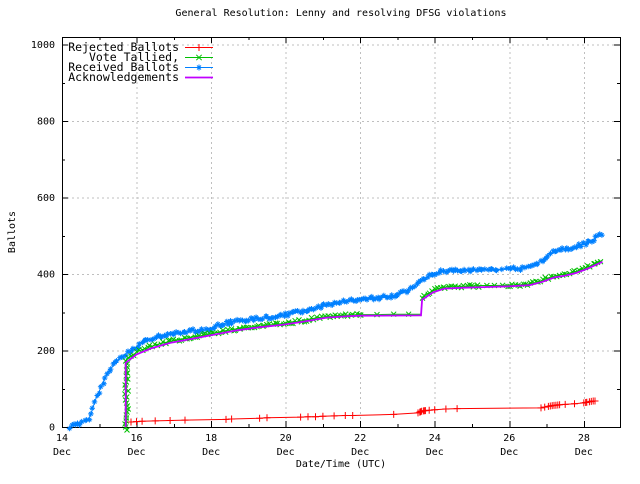 This screenshot has width=640, height=484. Describe the element at coordinates (123, 67) in the screenshot. I see `legend-label: Received Ballots` at that location.